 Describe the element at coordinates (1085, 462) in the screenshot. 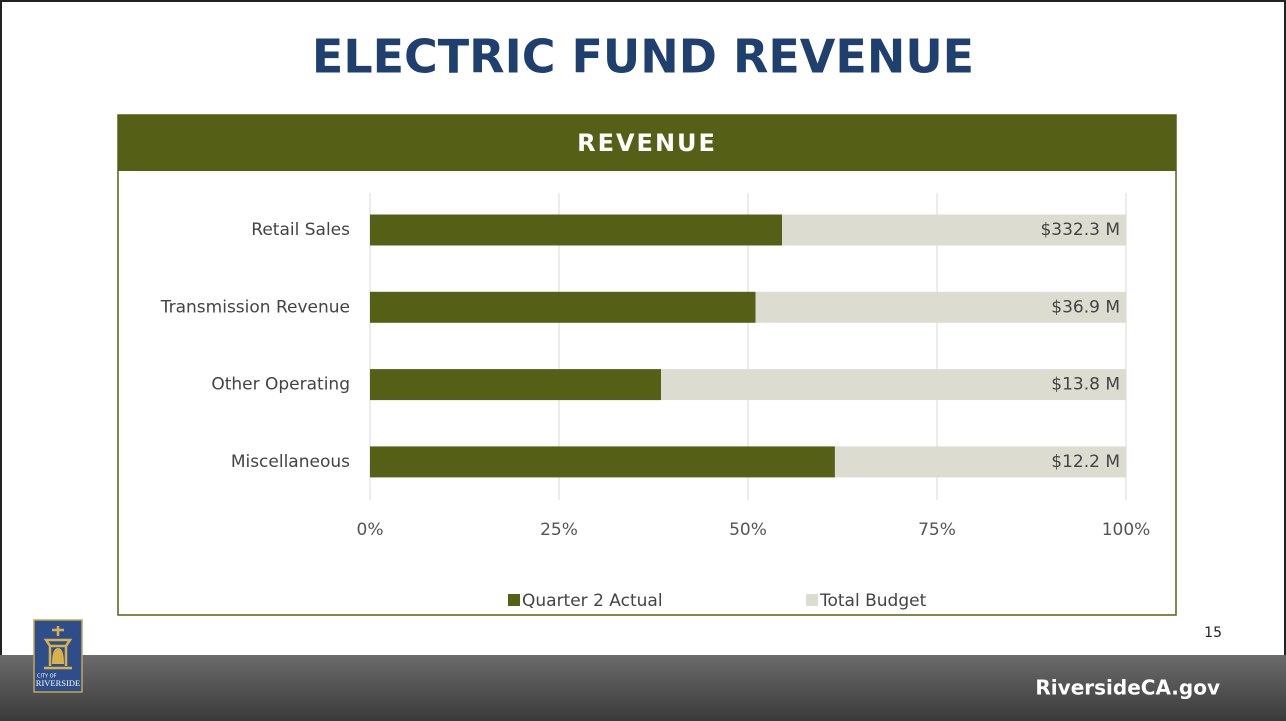

I see `bar-label: $12.2 M` at that location.